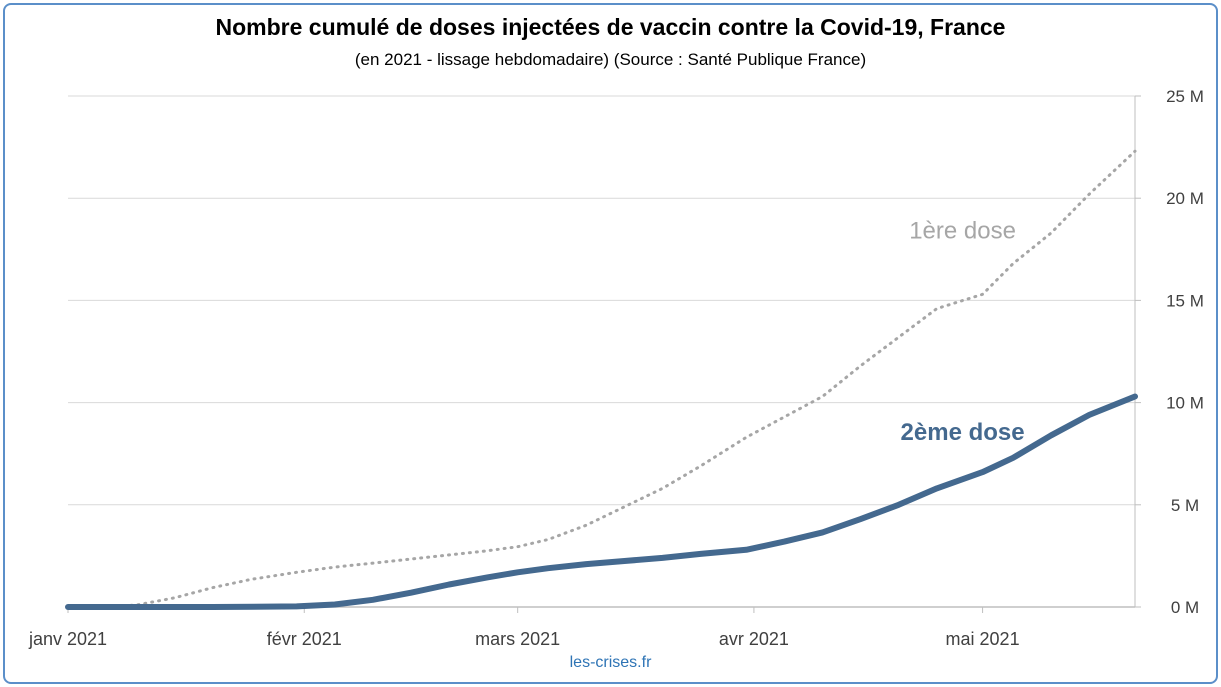 The height and width of the screenshot is (687, 1221). Describe the element at coordinates (983, 639) in the screenshot. I see `x-tick-label: mai 2021` at that location.